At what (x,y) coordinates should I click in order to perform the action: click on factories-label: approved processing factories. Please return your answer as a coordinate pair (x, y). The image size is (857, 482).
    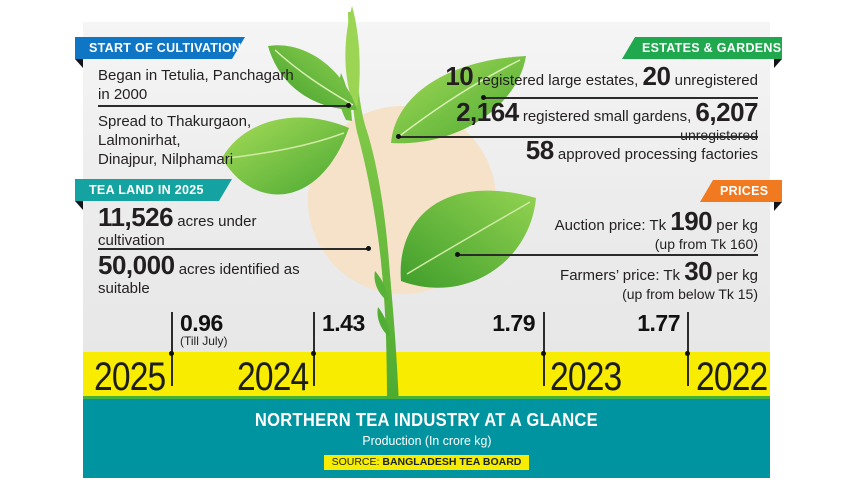
    Looking at the image, I should click on (655, 154).